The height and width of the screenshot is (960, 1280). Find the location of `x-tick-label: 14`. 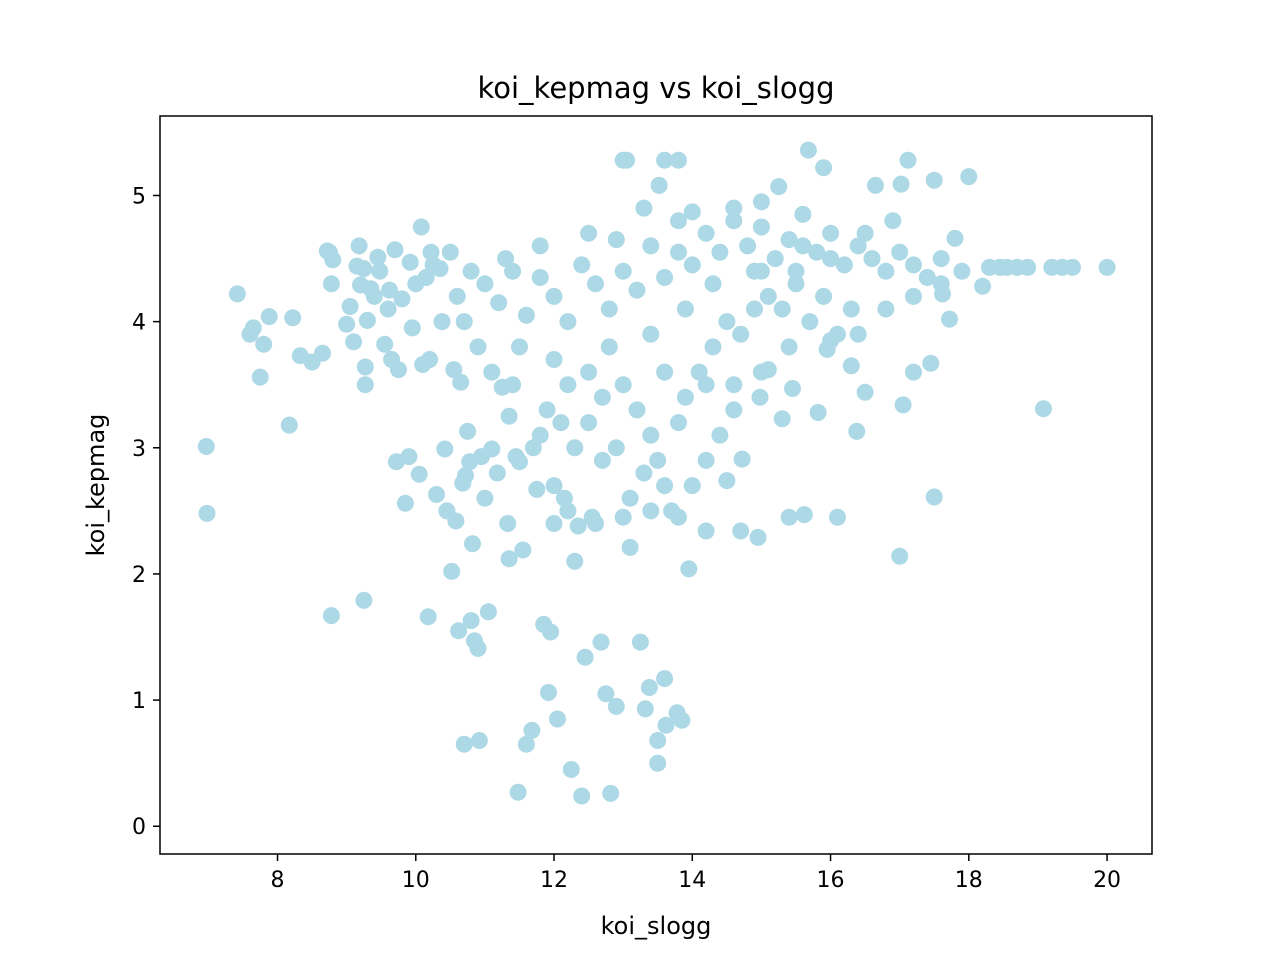

x-tick-label: 14 is located at coordinates (692, 880).